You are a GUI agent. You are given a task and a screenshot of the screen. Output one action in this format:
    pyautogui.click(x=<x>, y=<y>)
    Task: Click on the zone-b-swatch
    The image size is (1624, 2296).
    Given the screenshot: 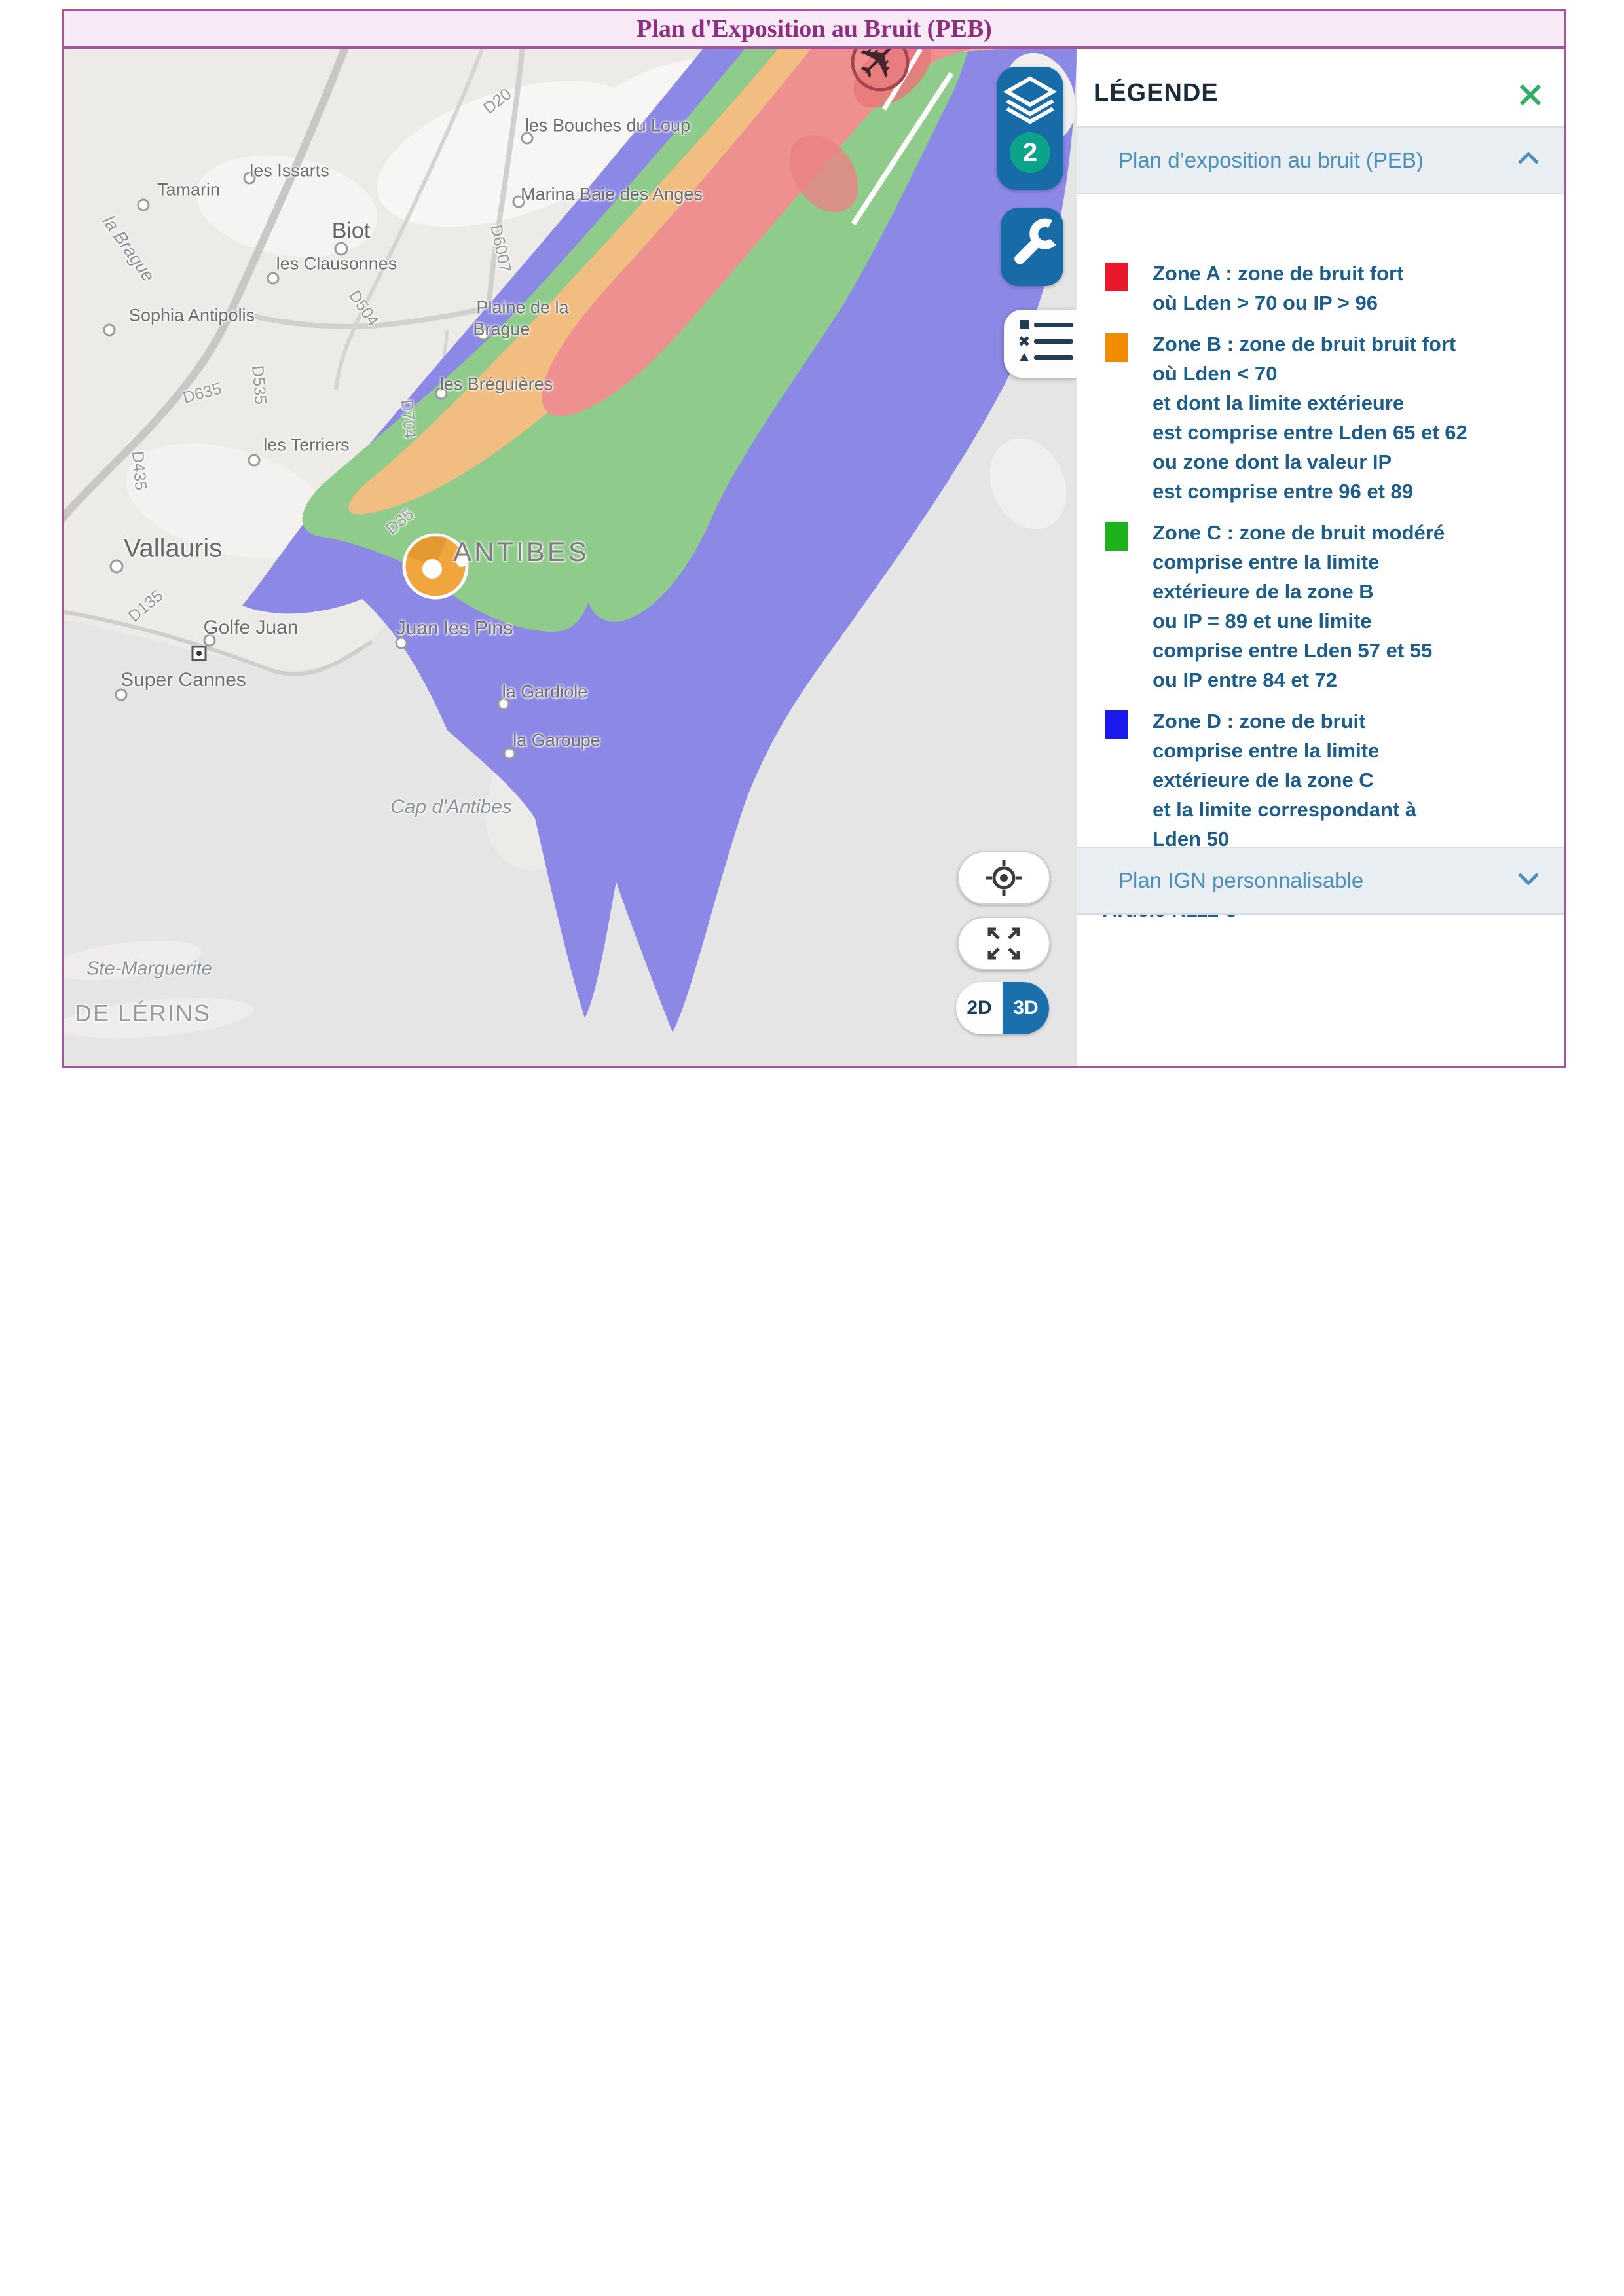 What is the action you would take?
    pyautogui.click(x=1116, y=347)
    